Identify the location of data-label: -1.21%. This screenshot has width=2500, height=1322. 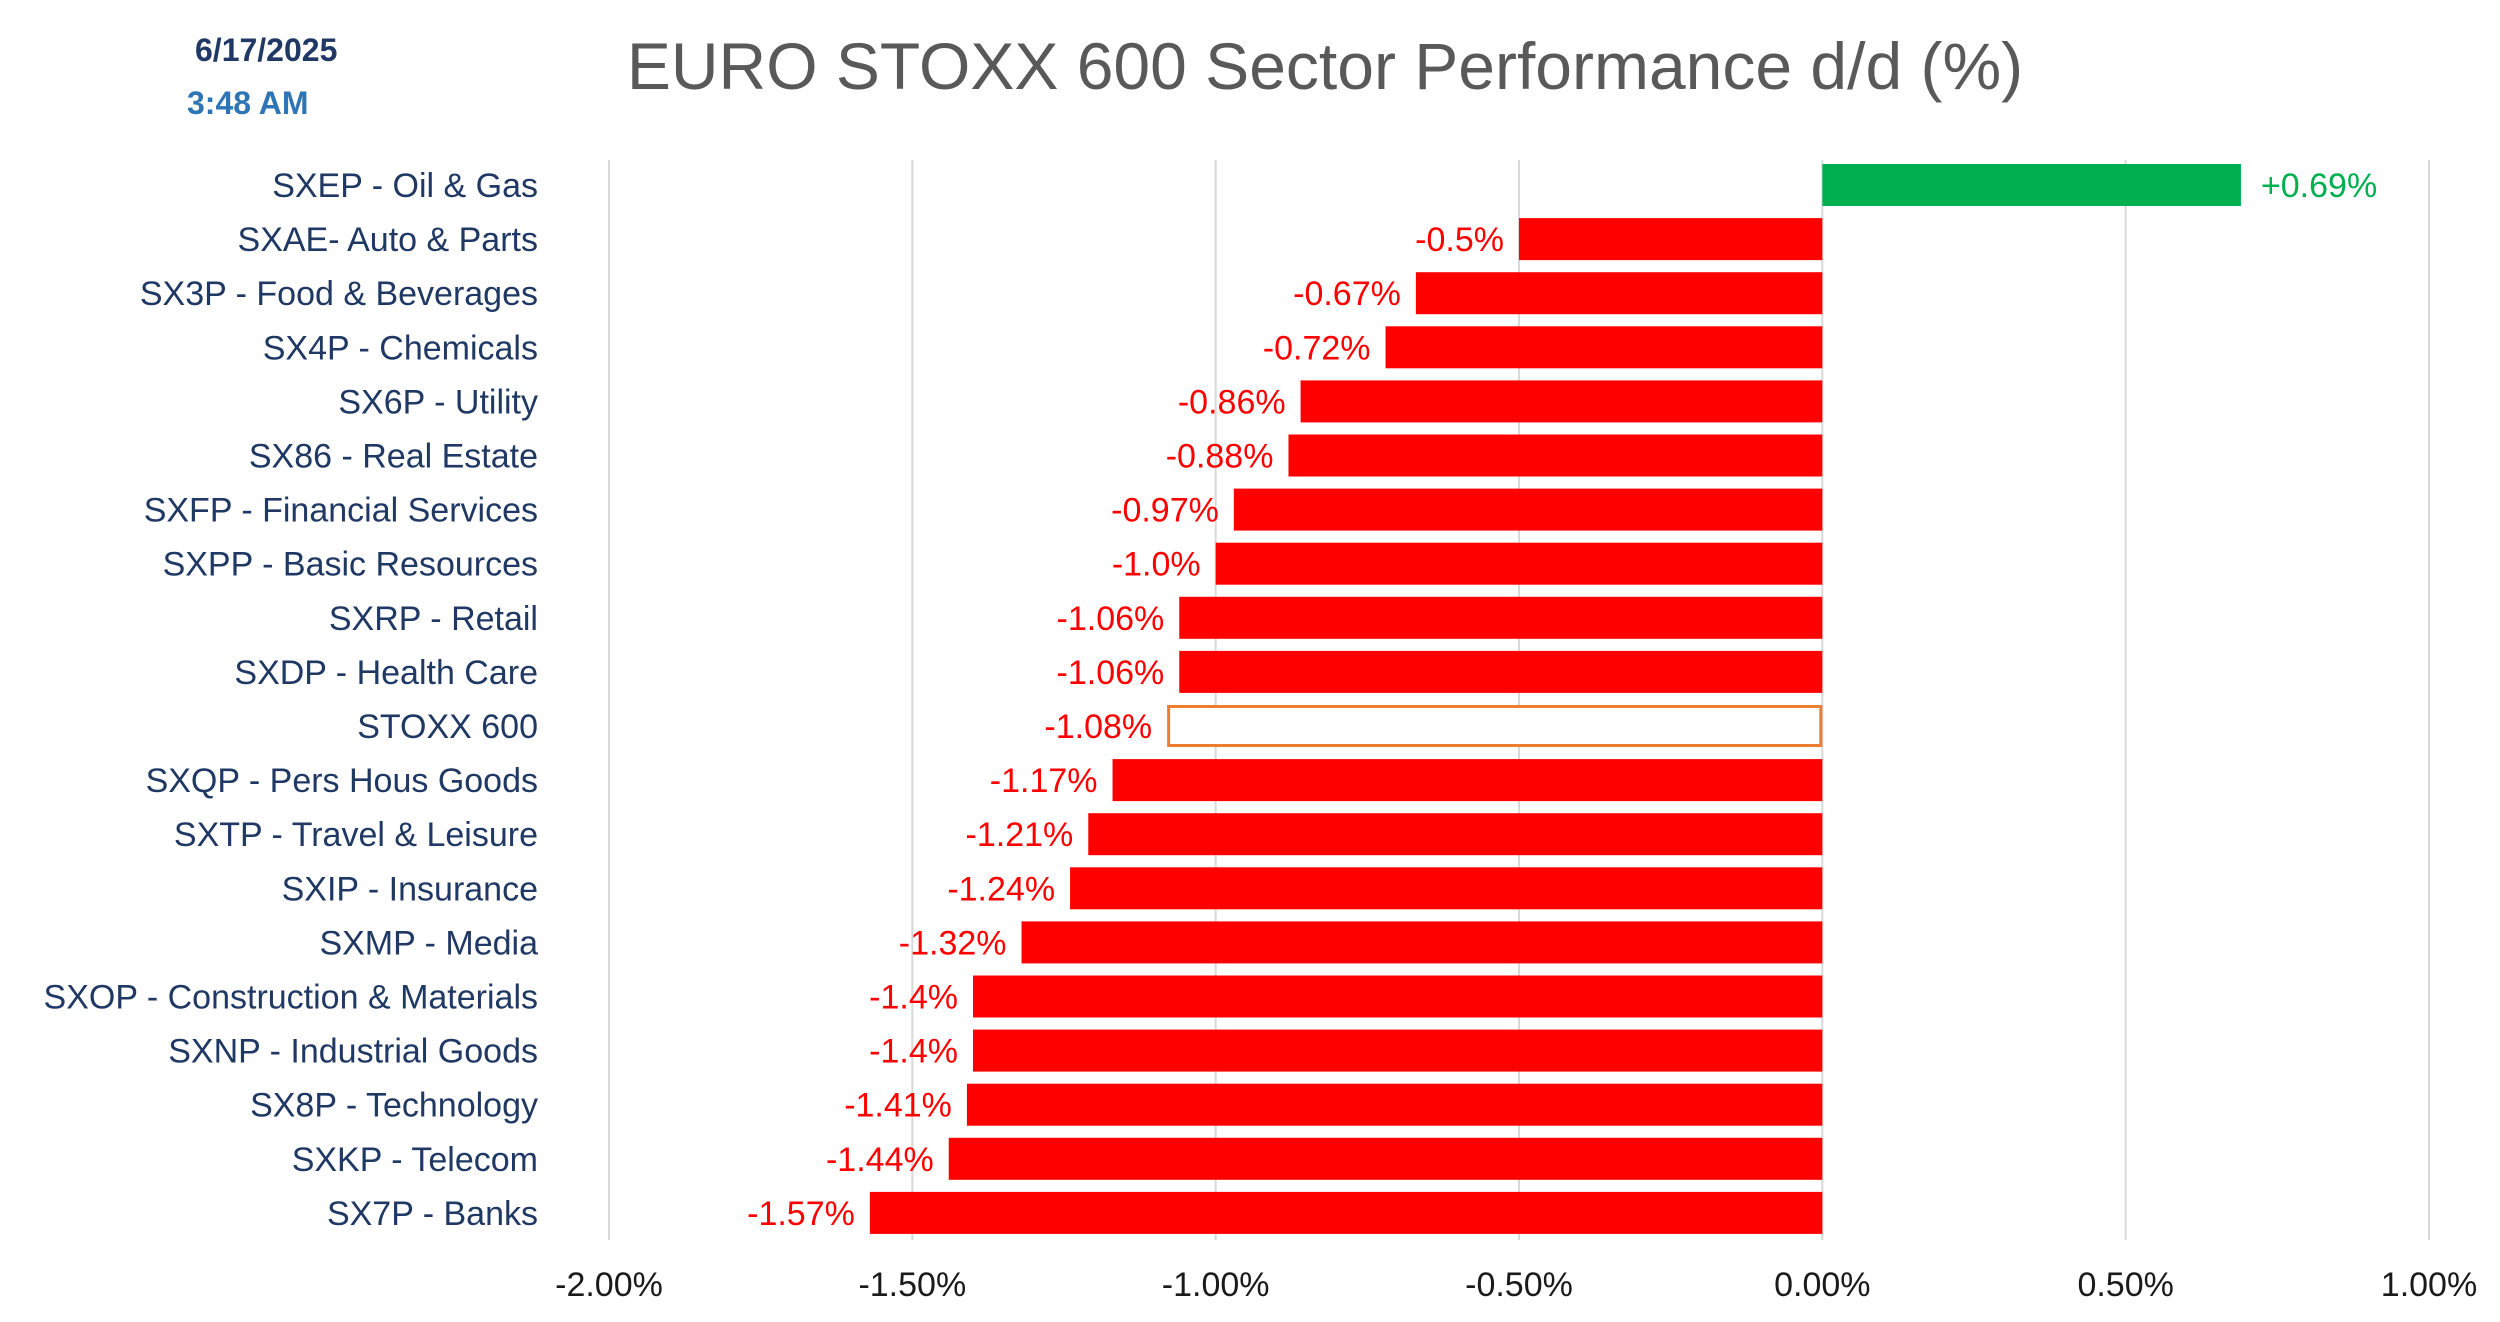
(1020, 835).